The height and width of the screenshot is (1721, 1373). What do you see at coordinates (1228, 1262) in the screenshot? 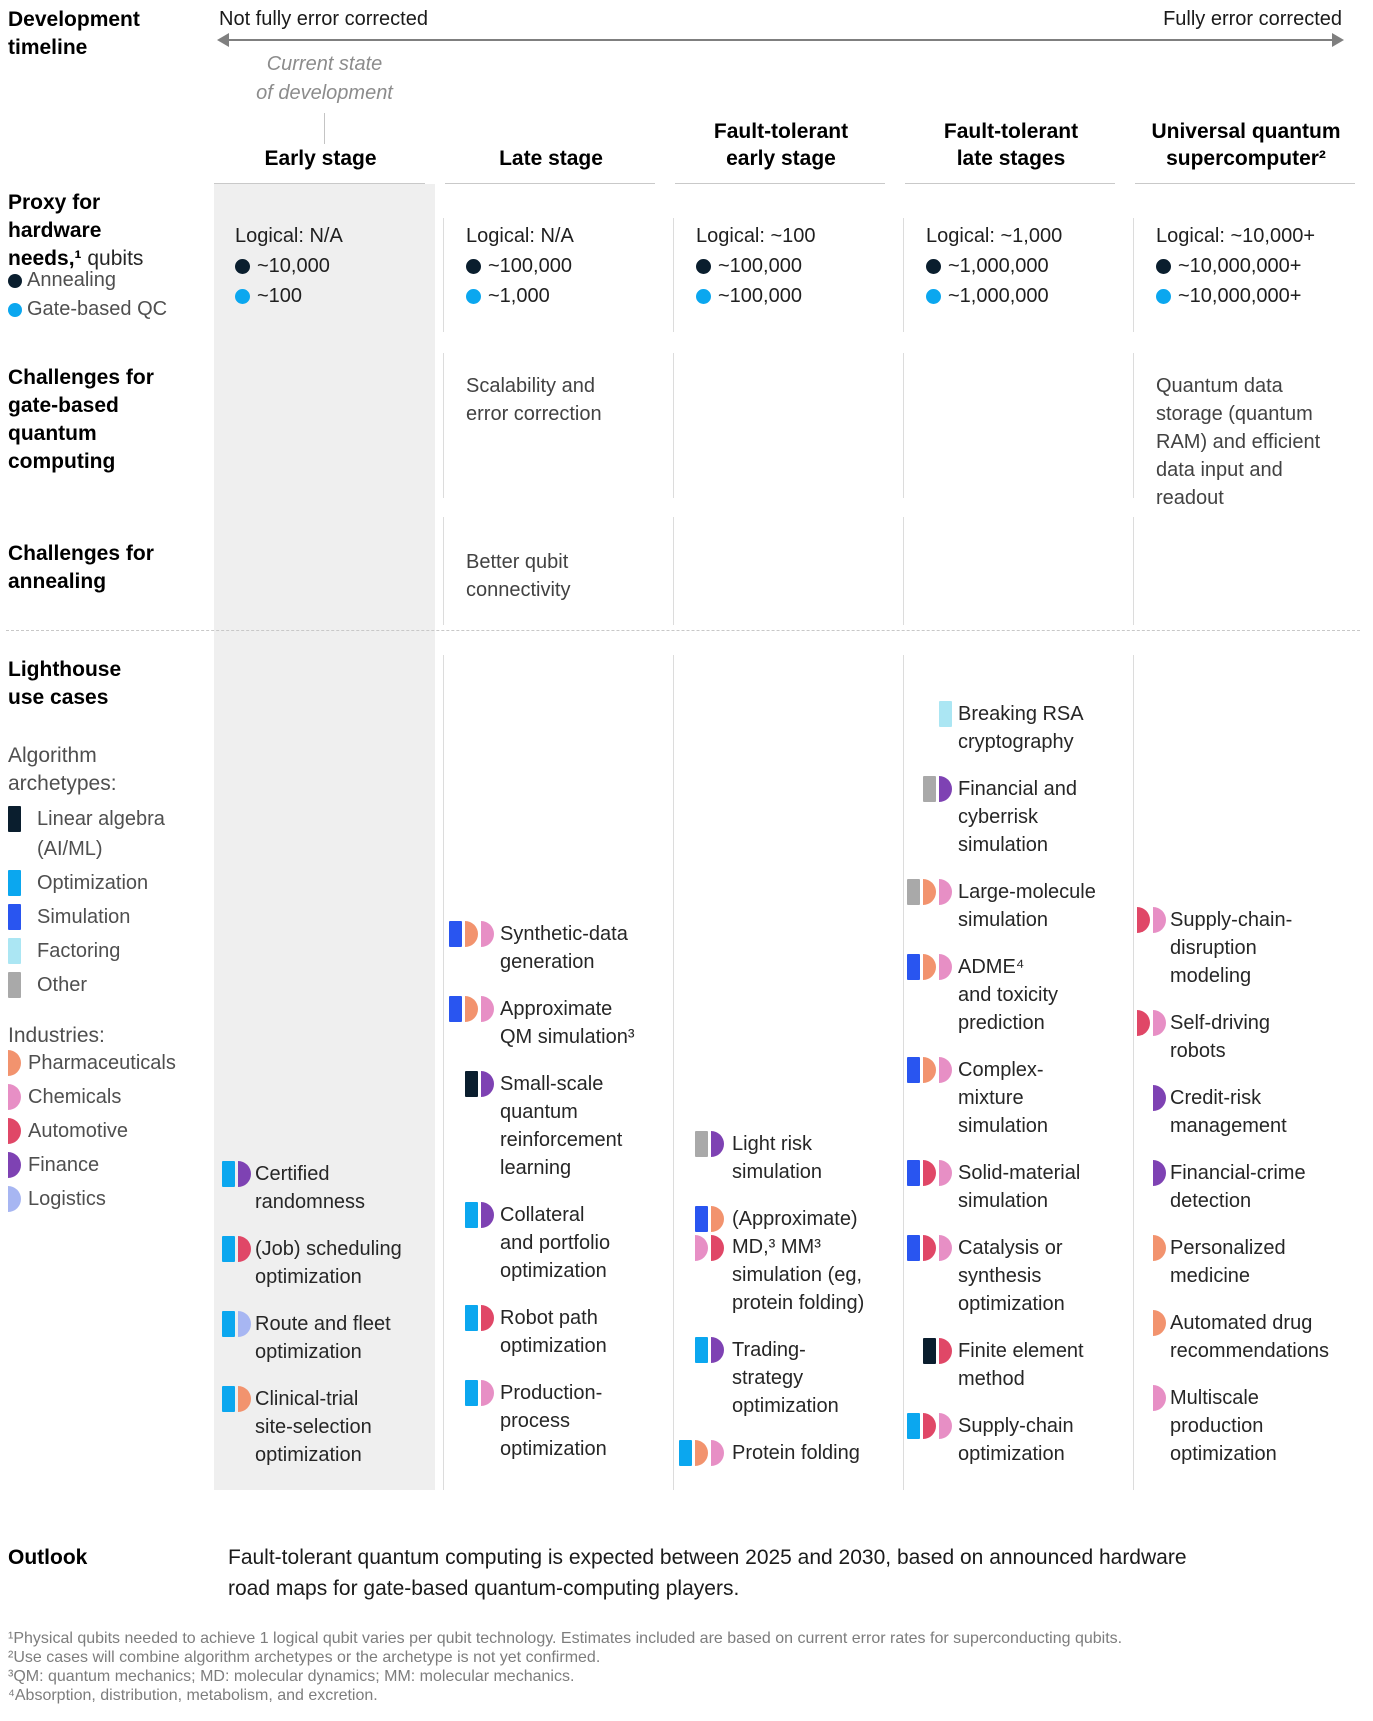
I see `use-case-text: Personalized medicine` at bounding box center [1228, 1262].